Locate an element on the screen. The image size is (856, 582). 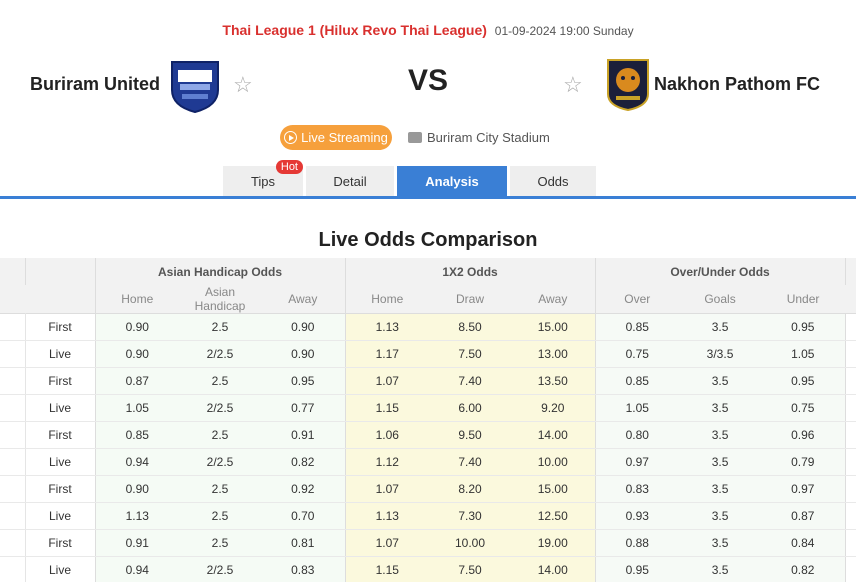
favorite-away-star-icon: ☆ is located at coordinates (573, 84).